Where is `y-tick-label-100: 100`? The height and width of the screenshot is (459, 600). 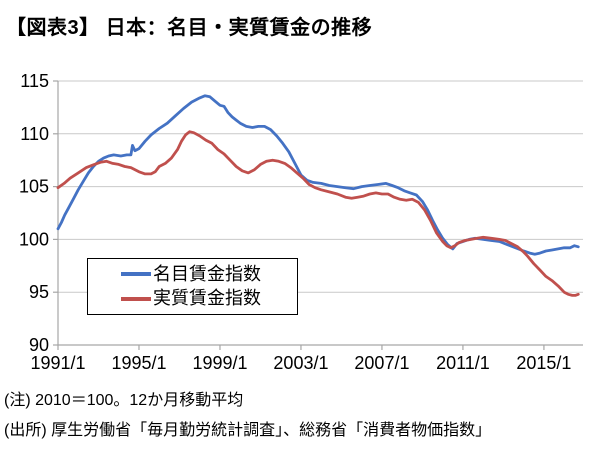
y-tick-label-100: 100 is located at coordinates (34, 239).